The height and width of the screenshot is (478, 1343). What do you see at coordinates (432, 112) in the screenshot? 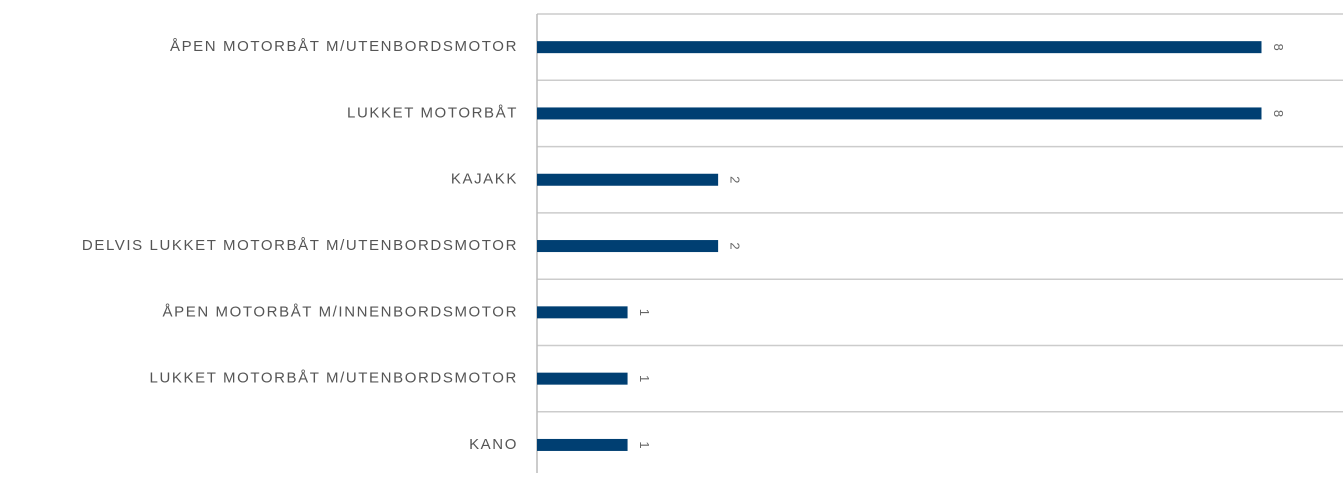
I see `category-label: LUKKET MOTORBÅT` at bounding box center [432, 112].